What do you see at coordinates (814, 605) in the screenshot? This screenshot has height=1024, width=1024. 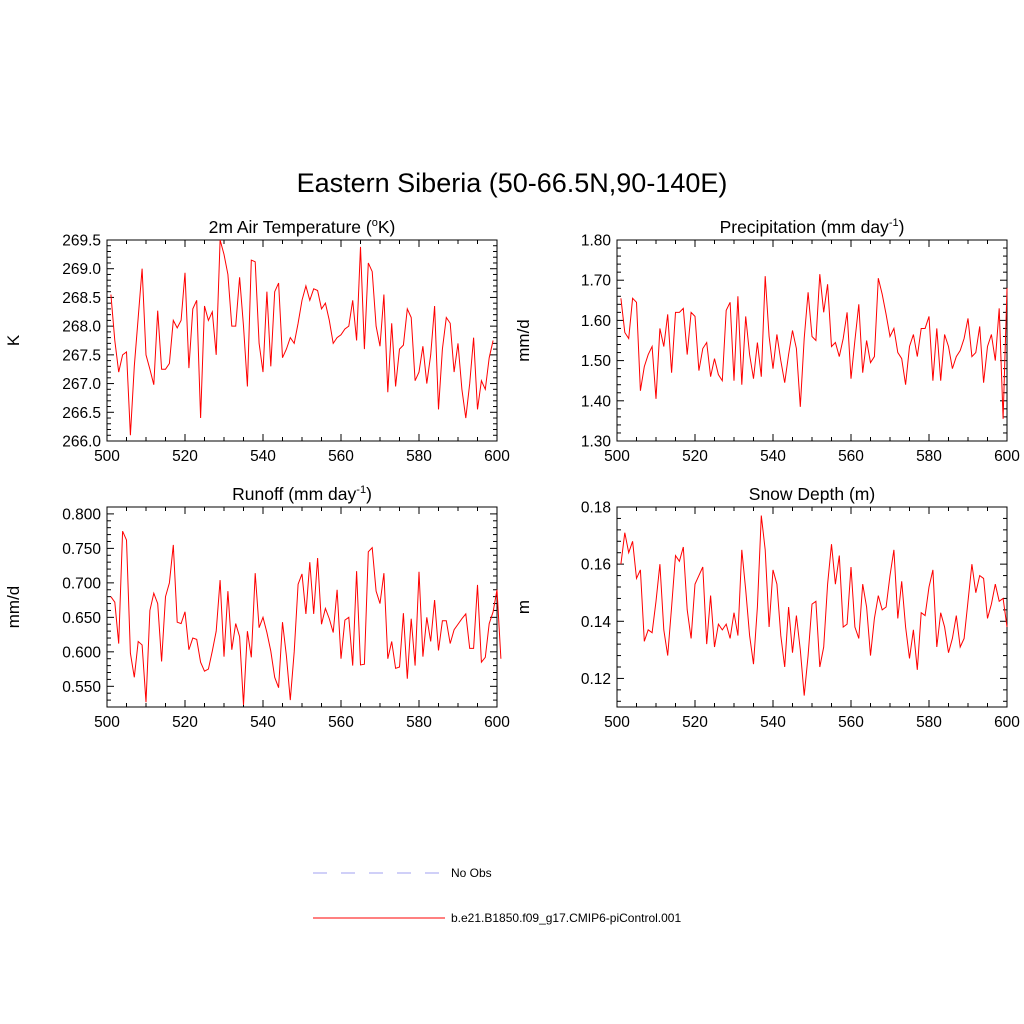 I see `series-line-snow-depth` at bounding box center [814, 605].